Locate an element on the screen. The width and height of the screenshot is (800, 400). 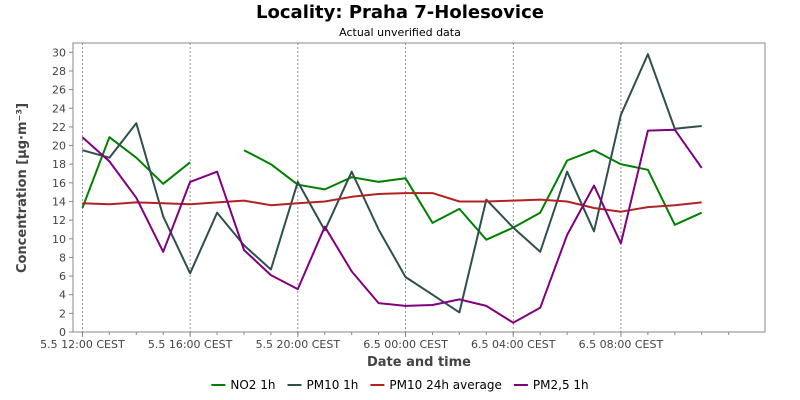
legend: NO2 1h PM10 1h PM10 24h average PM2,5 1h is located at coordinates (400, 385).